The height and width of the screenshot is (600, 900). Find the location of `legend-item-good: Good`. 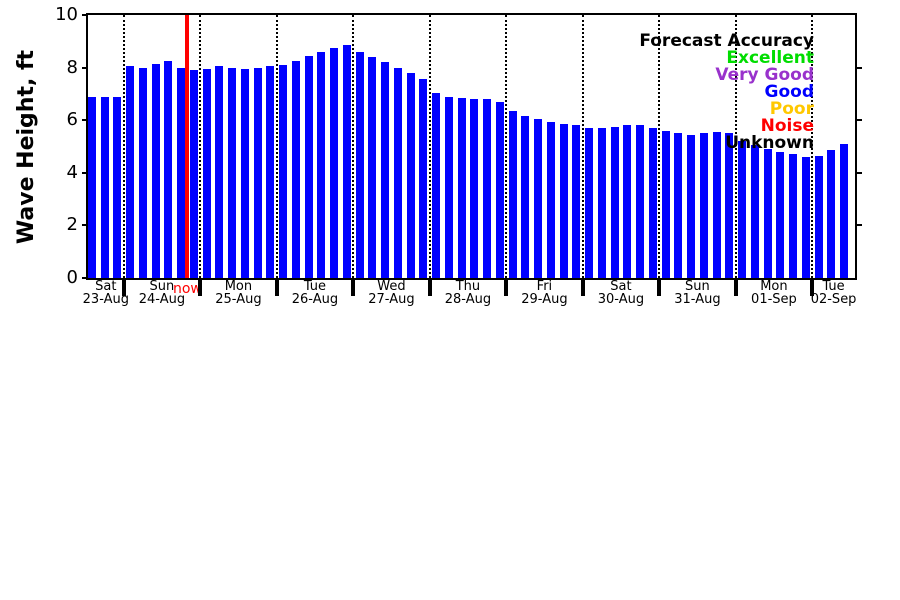

legend-item-good: Good is located at coordinates (789, 92).